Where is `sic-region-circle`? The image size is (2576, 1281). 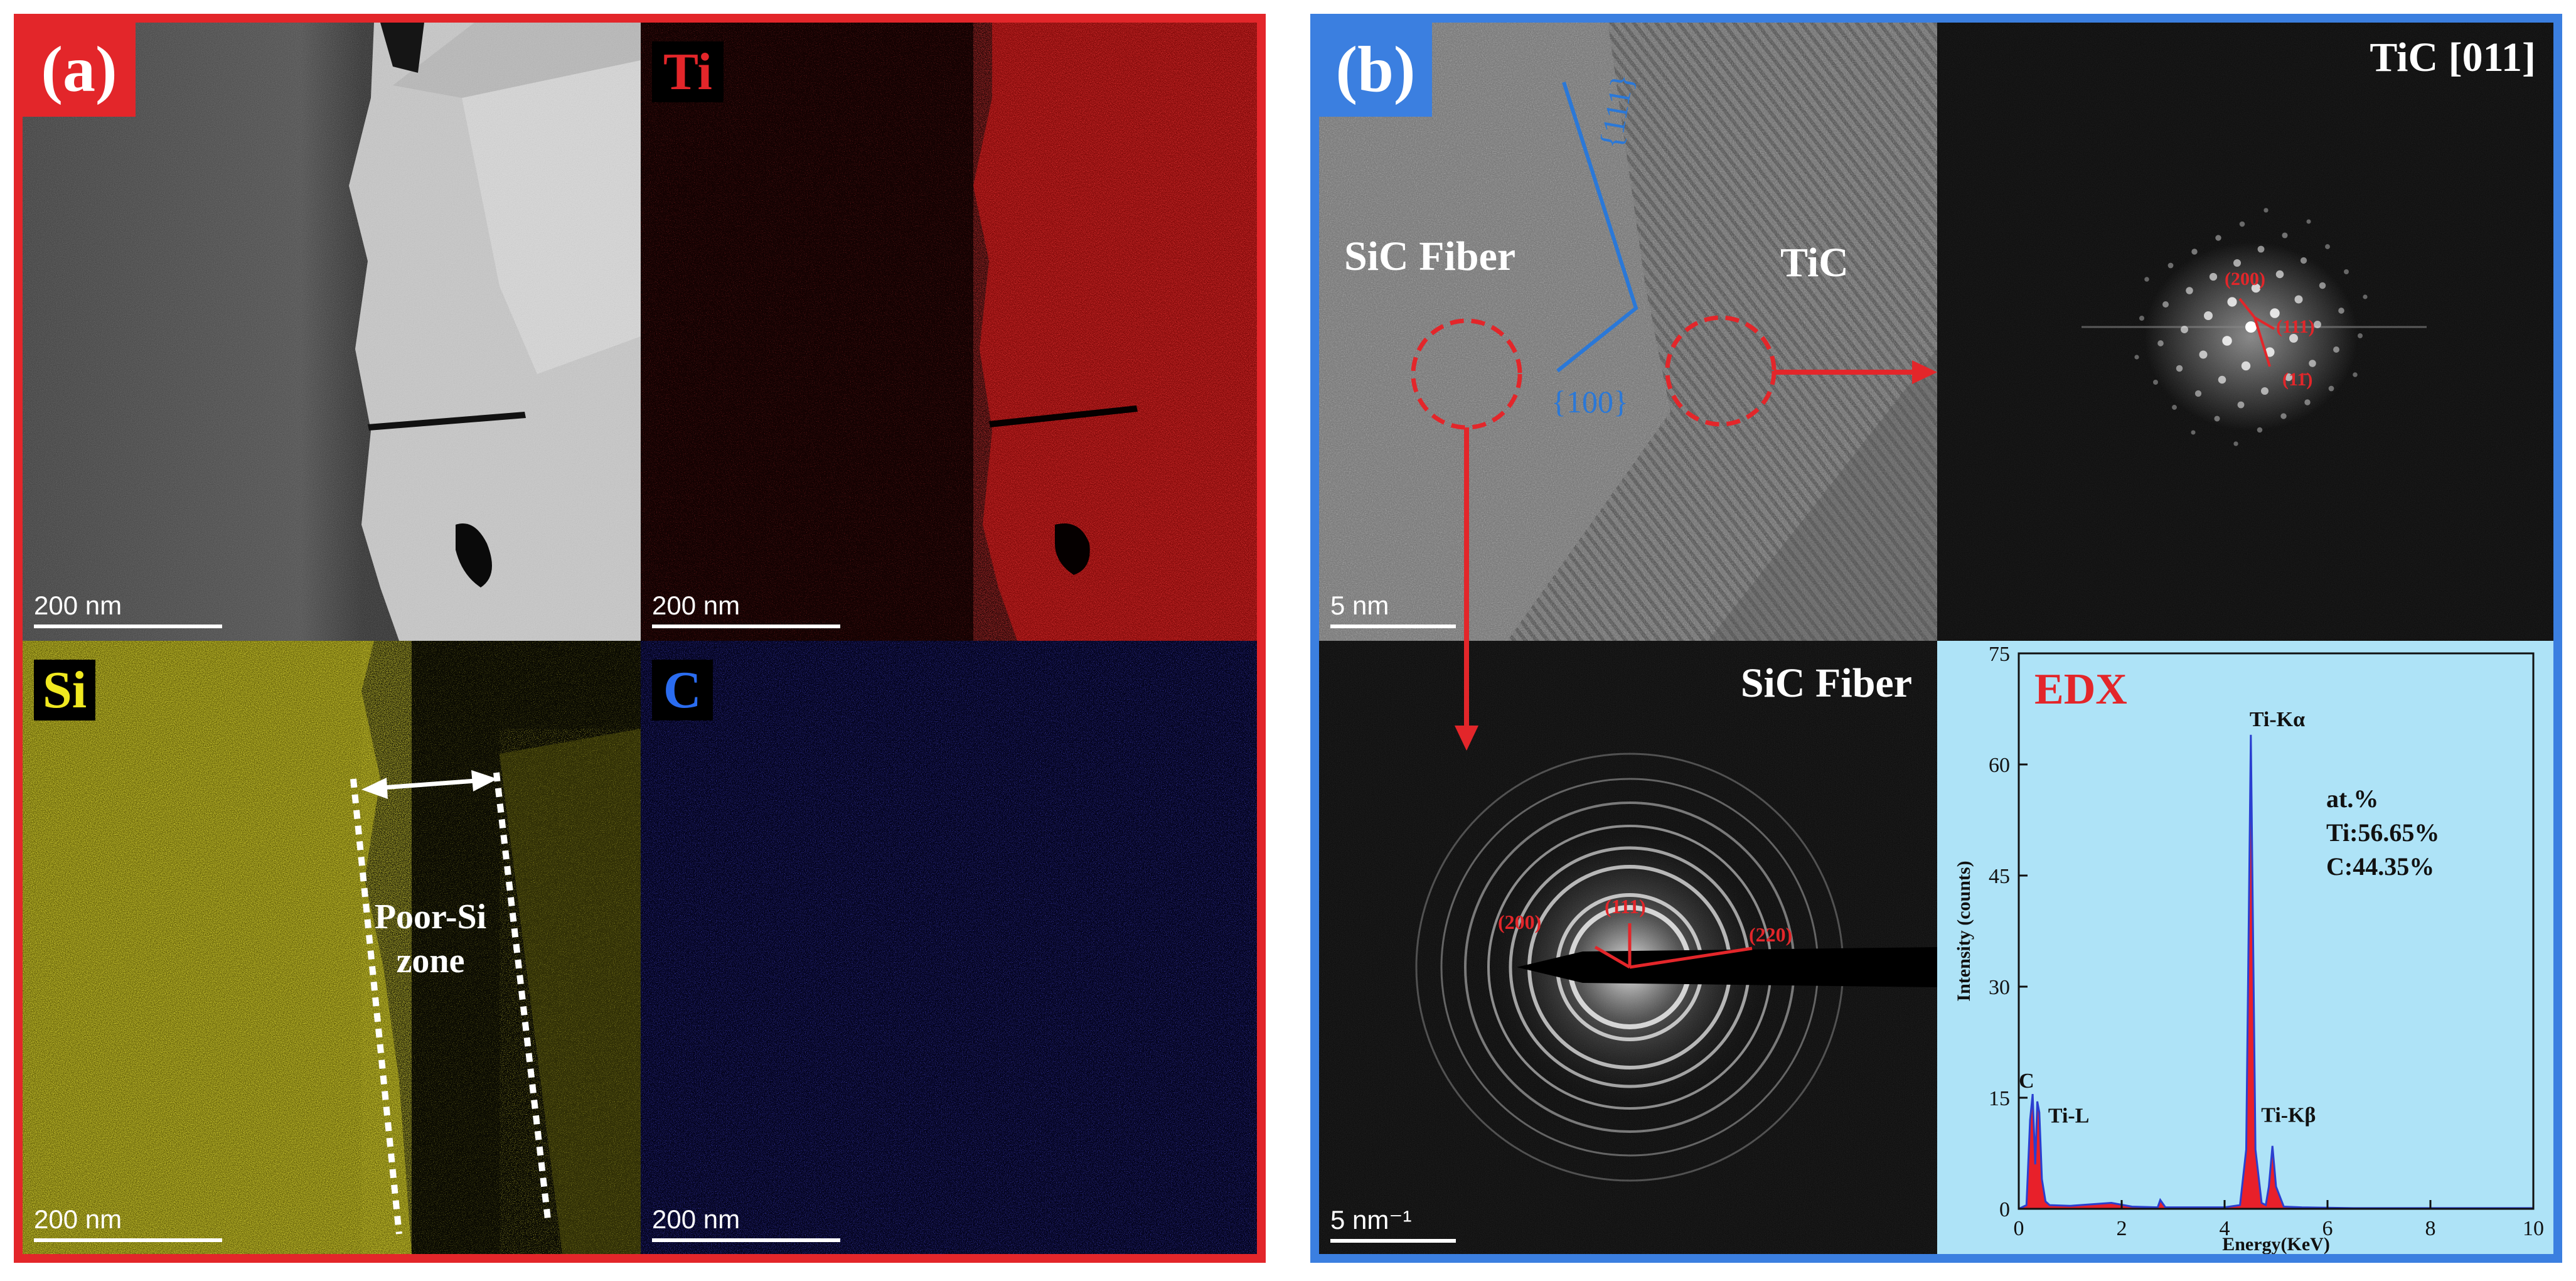 sic-region-circle is located at coordinates (1466, 374).